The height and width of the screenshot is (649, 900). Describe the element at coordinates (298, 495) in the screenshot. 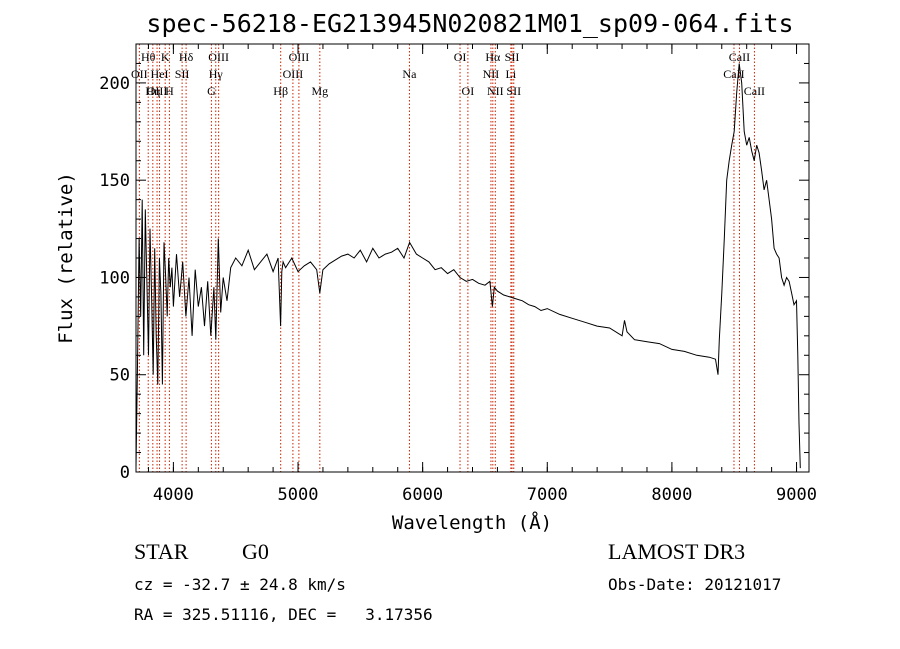

I see `x-tick-label: 5000` at that location.